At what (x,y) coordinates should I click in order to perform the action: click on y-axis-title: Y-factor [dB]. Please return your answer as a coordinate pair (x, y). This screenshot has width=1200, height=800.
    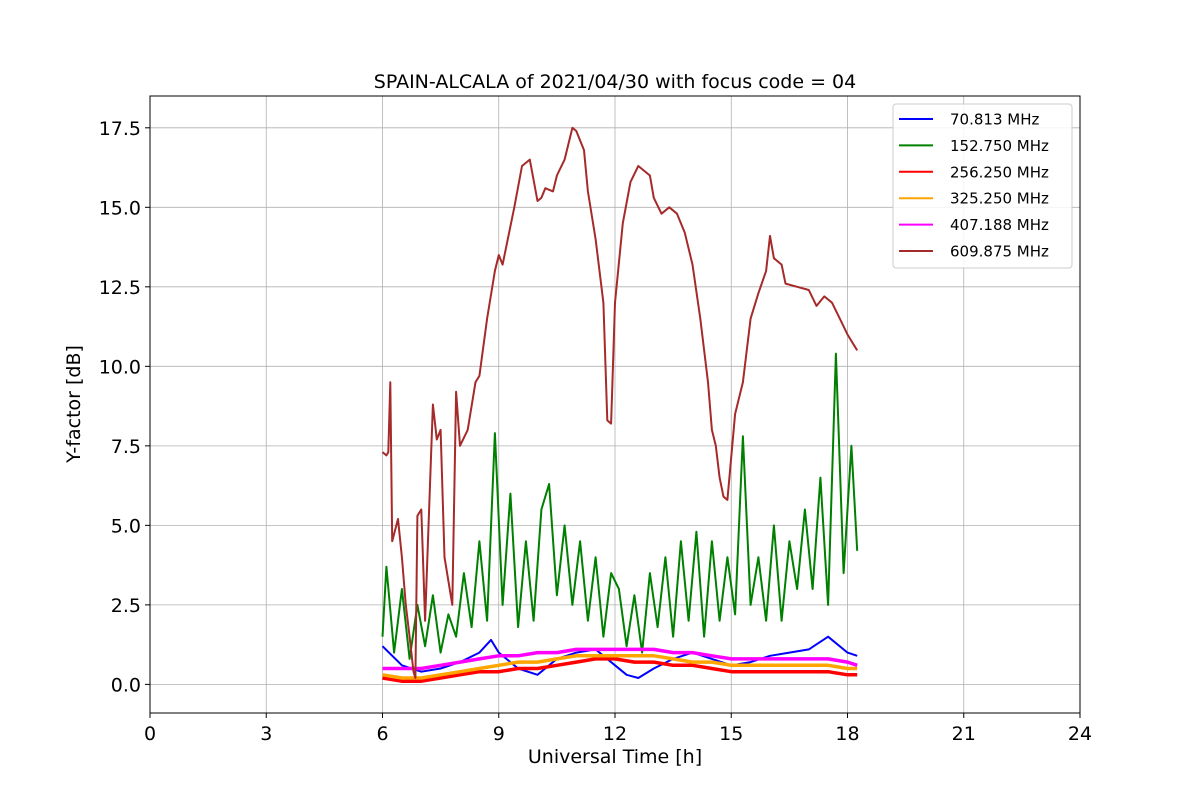
    Looking at the image, I should click on (74, 404).